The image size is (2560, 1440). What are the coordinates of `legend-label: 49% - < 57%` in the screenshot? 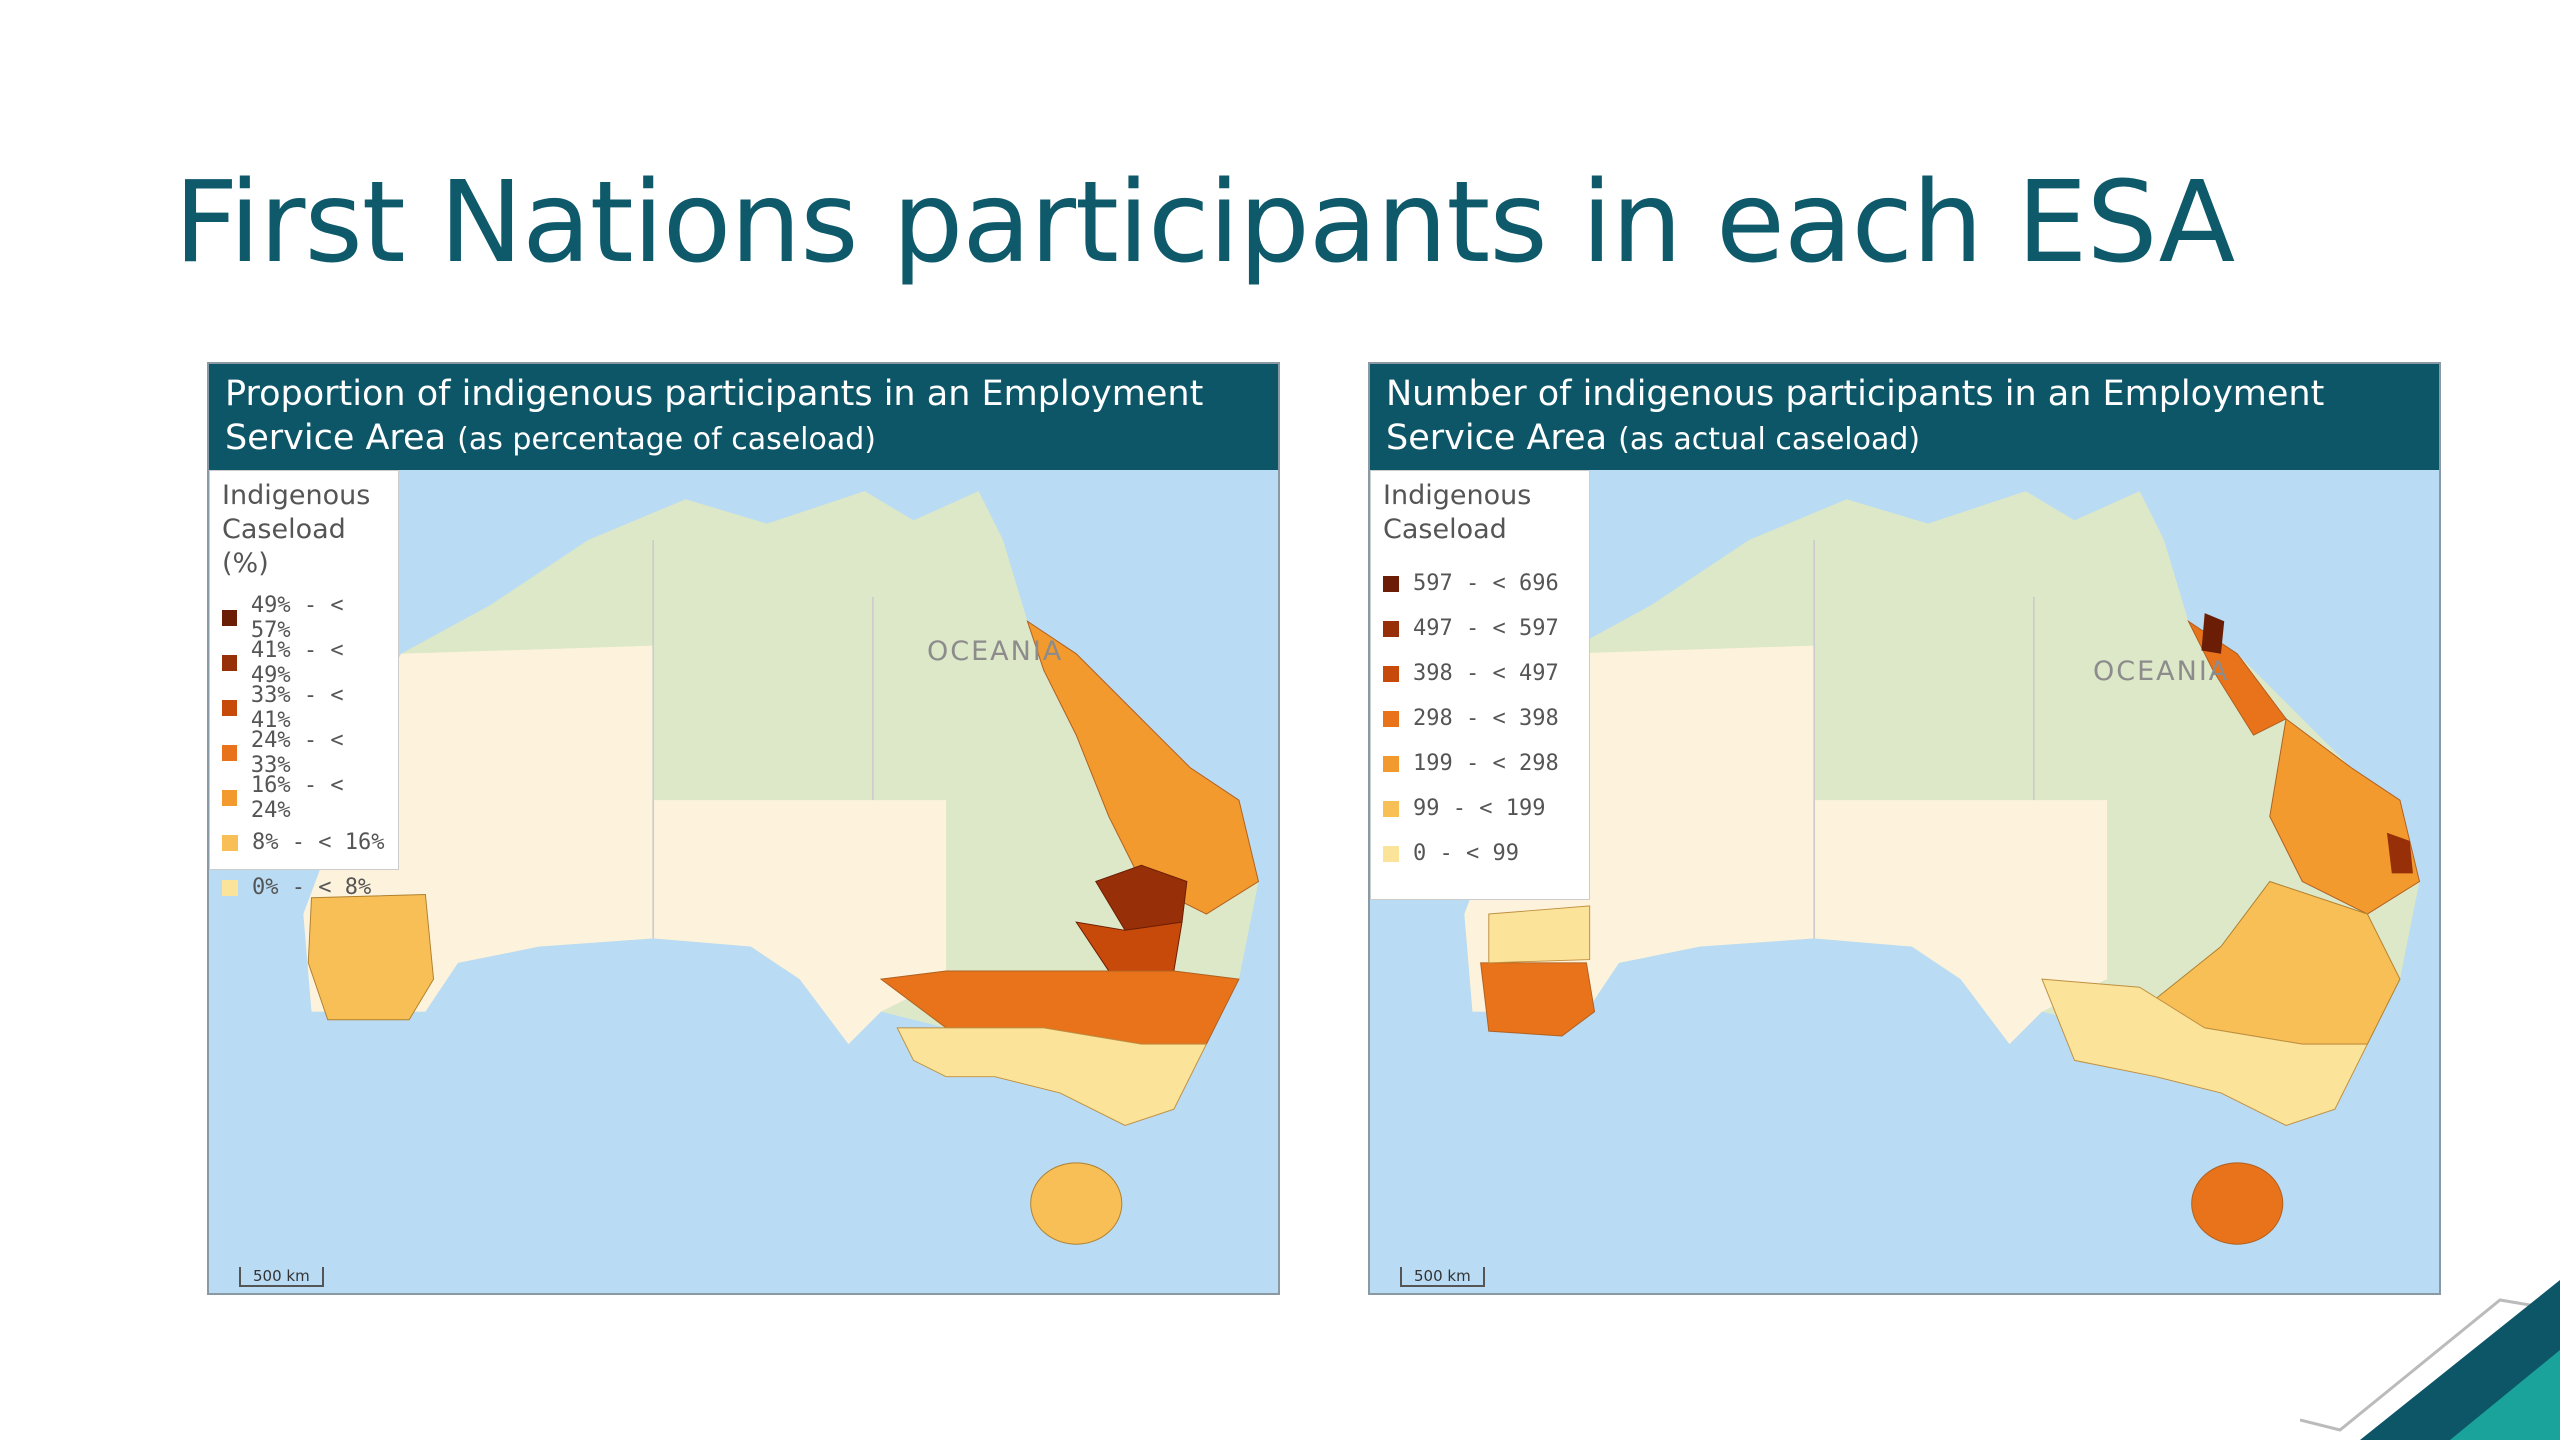 It's located at (297, 617).